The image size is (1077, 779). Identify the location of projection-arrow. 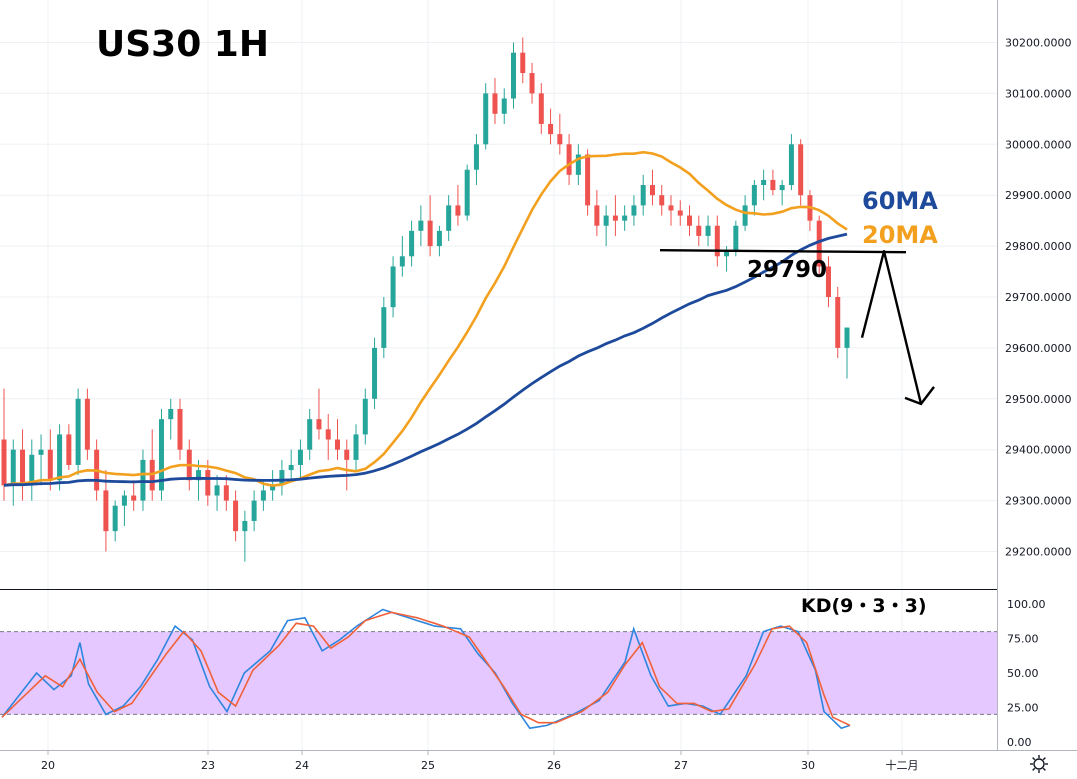
(891, 327).